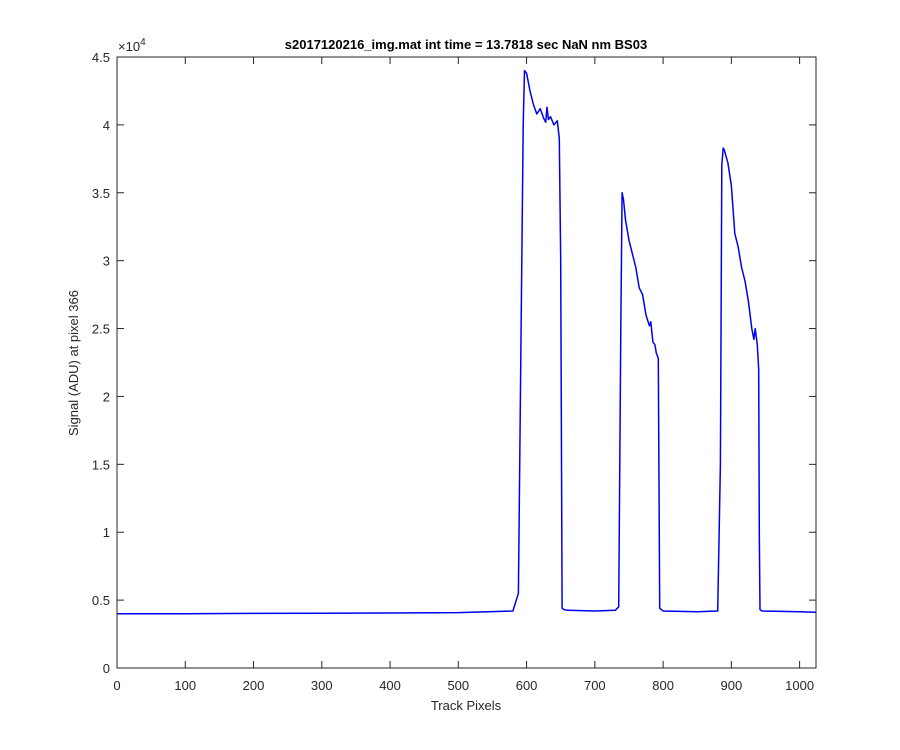 The image size is (900, 750). Describe the element at coordinates (799, 685) in the screenshot. I see `x-tick-label: 1000` at that location.